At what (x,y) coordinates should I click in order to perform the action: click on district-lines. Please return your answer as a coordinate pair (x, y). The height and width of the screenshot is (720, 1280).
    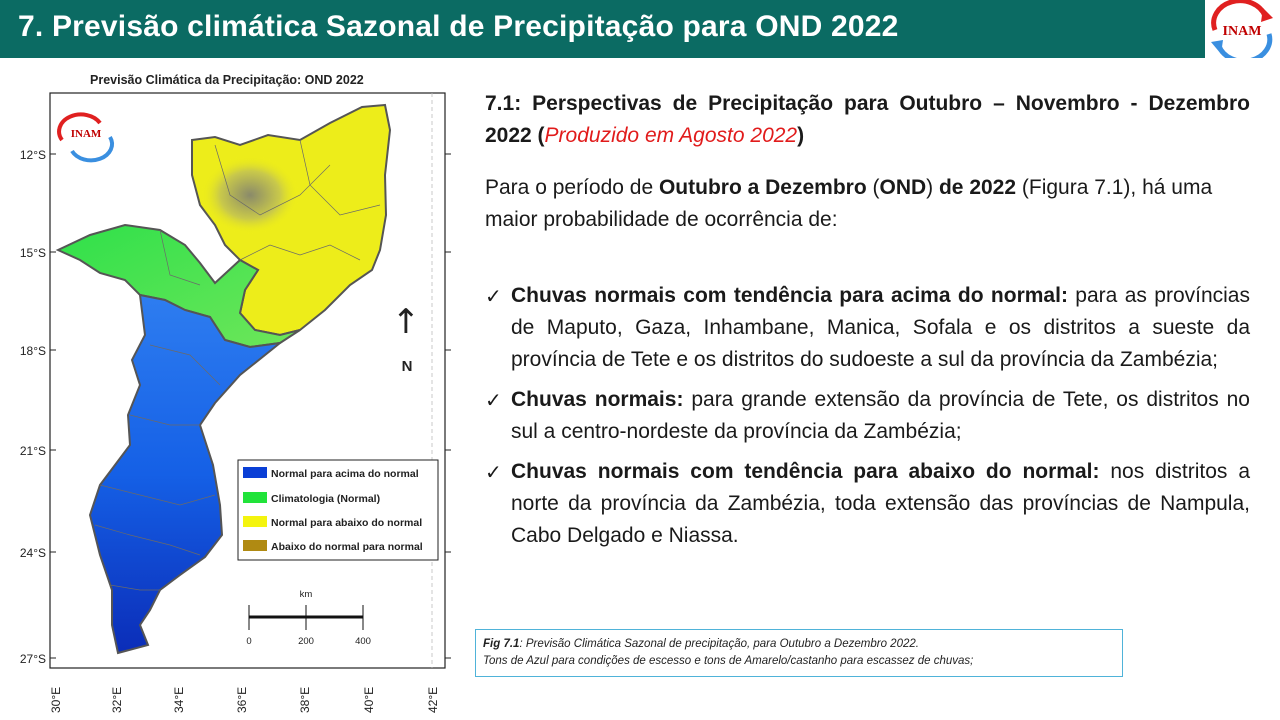
    Looking at the image, I should click on (237, 365).